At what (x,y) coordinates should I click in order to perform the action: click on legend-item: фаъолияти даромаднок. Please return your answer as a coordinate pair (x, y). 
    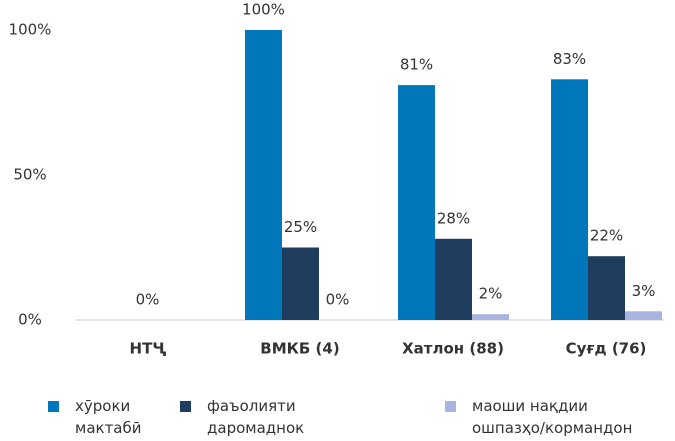
    Looking at the image, I should click on (255, 417).